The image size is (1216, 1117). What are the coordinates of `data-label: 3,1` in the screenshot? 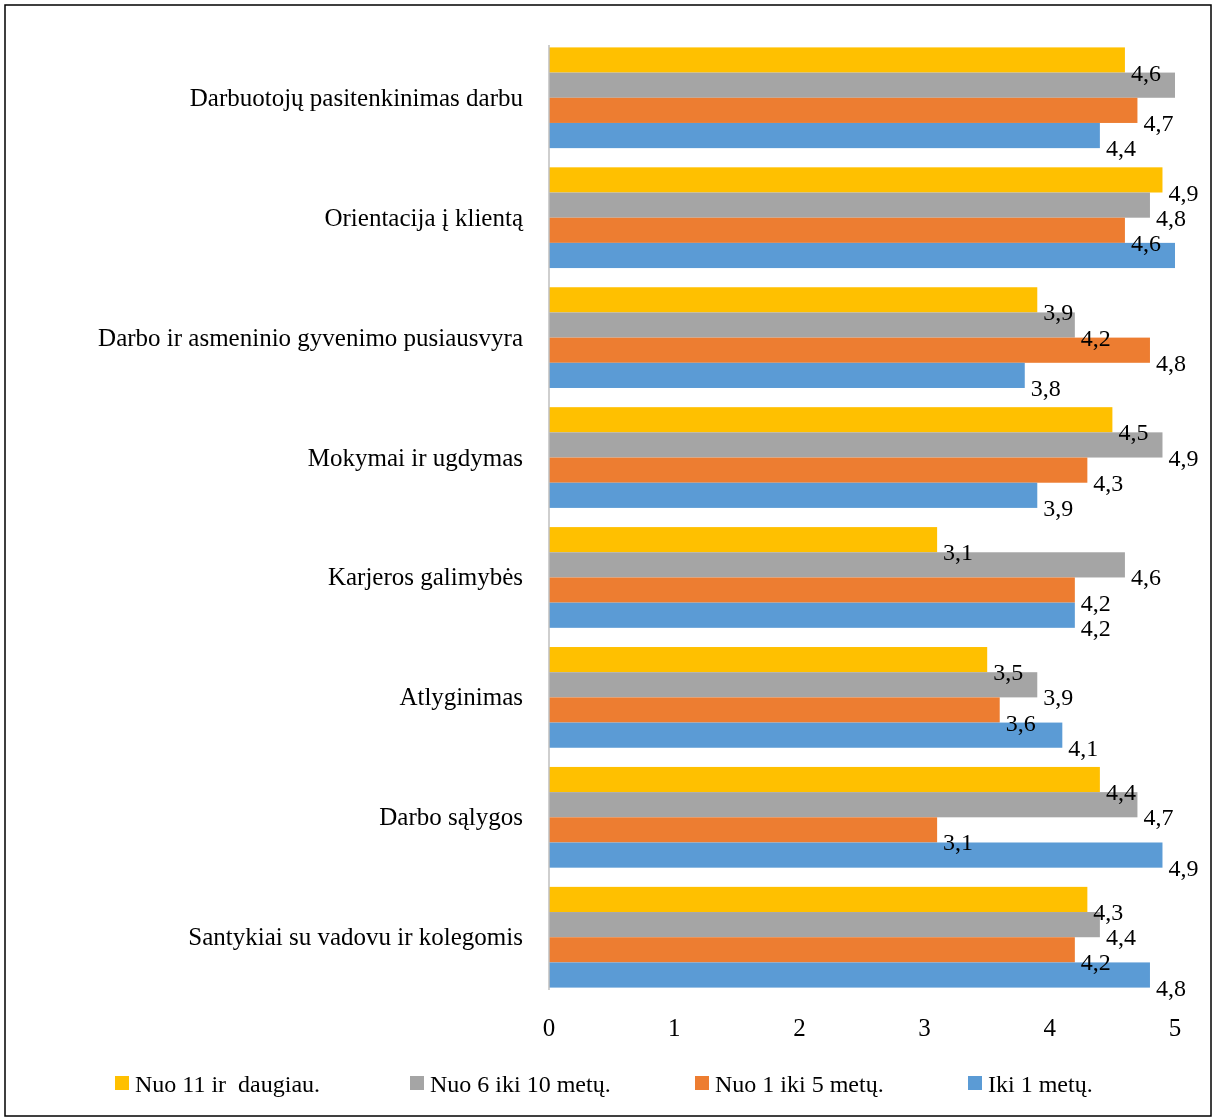 It's located at (958, 552).